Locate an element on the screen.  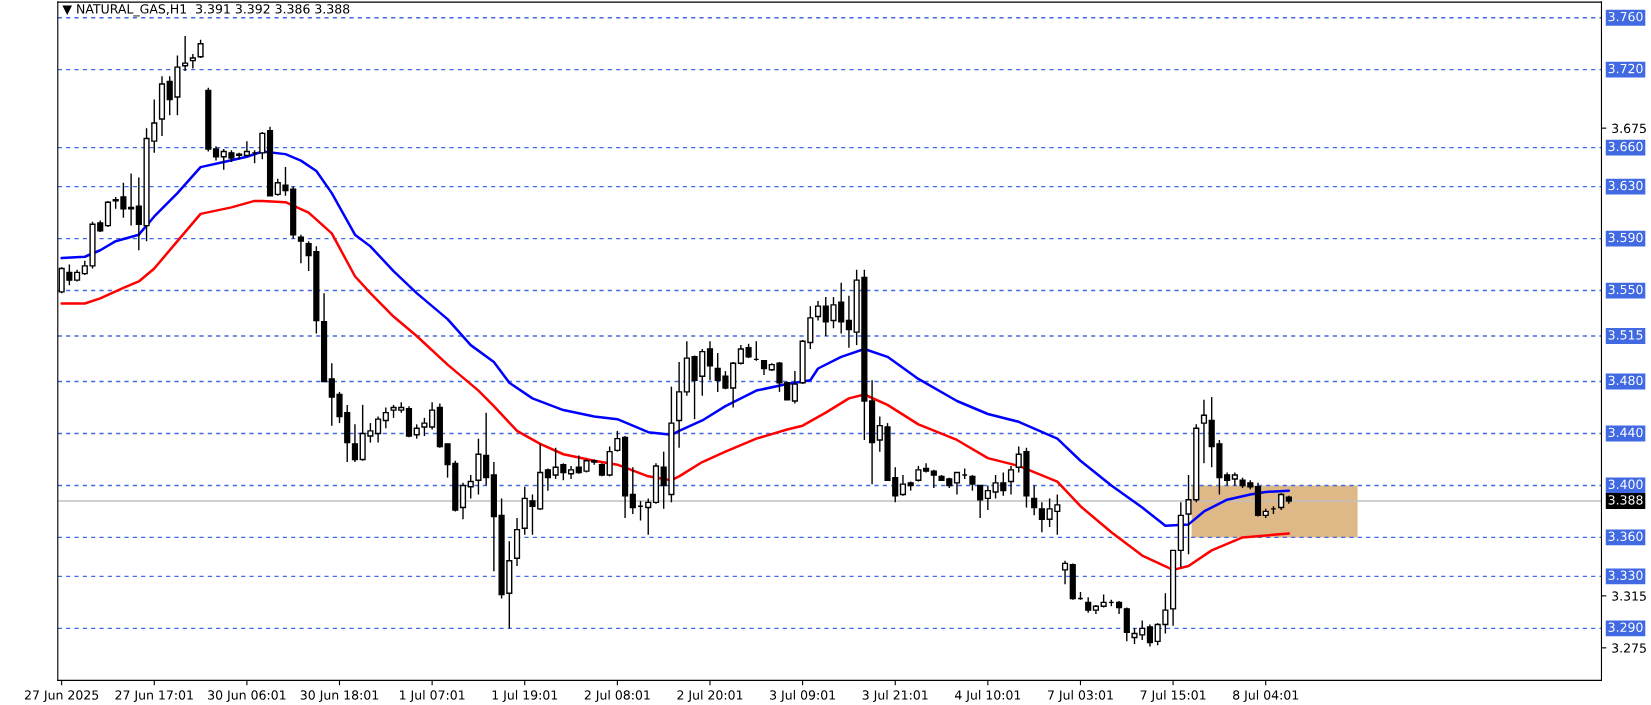
y-tick-label: 3.675 is located at coordinates (1629, 128).